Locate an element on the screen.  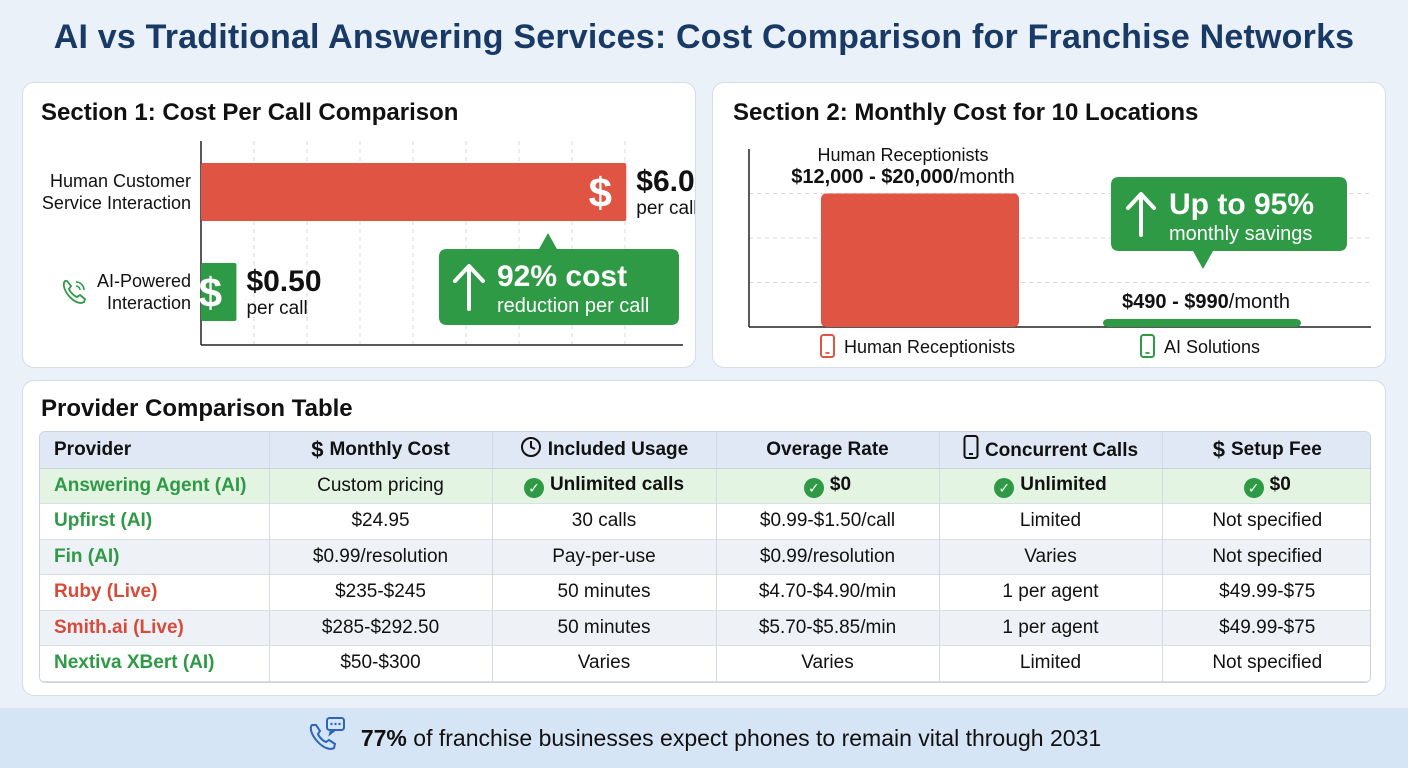
ai-bar-unit: /month is located at coordinates (1259, 302).